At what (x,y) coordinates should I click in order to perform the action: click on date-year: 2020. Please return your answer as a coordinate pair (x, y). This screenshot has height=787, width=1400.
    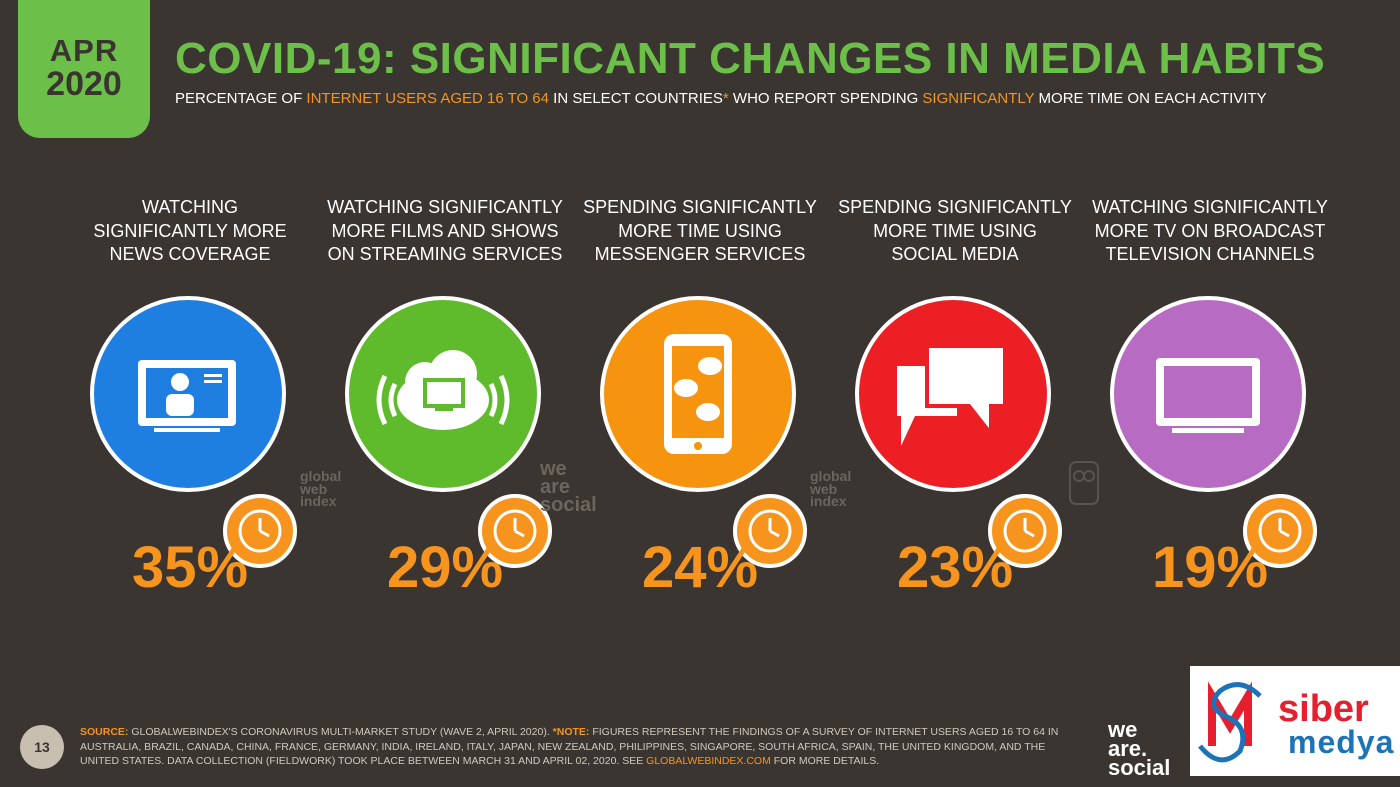
    Looking at the image, I should click on (84, 84).